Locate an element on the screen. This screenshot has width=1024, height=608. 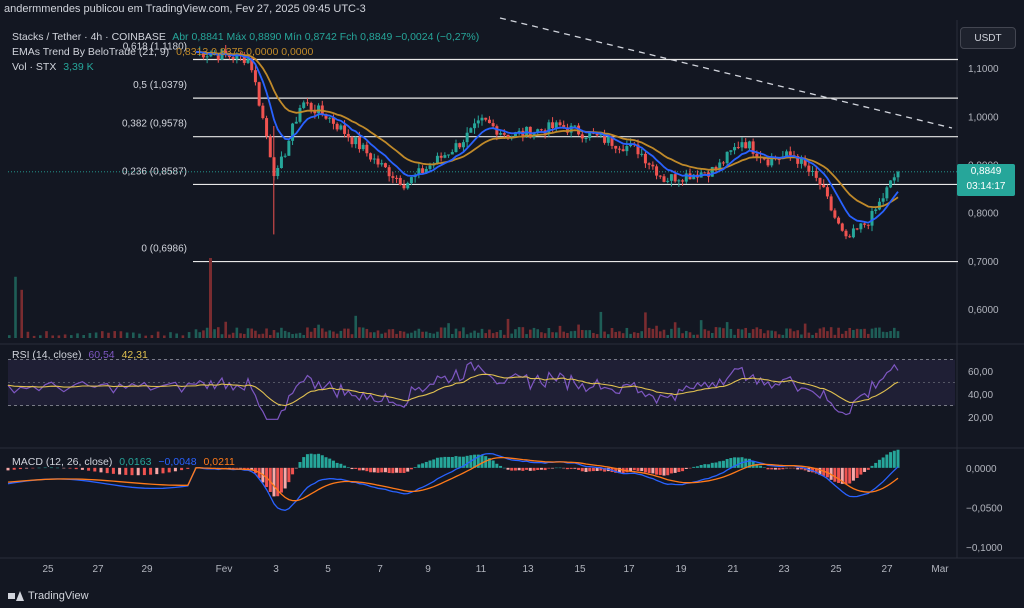
footer-brand: TradingView is located at coordinates (58, 596).